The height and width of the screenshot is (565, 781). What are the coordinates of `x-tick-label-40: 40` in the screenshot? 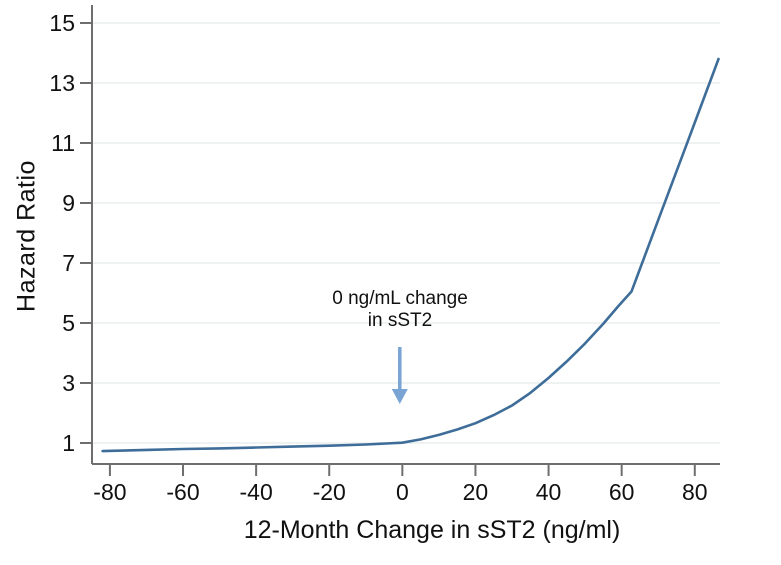 It's located at (549, 492).